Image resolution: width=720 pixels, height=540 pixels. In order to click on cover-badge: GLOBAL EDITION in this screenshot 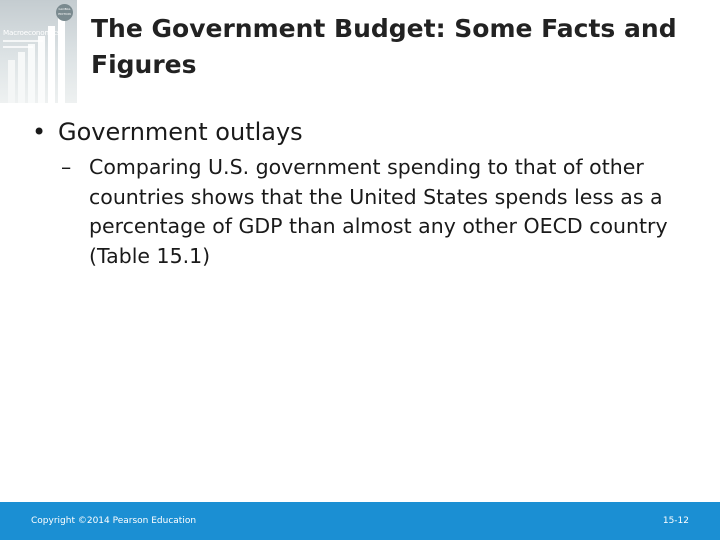, I will do `click(64, 12)`.